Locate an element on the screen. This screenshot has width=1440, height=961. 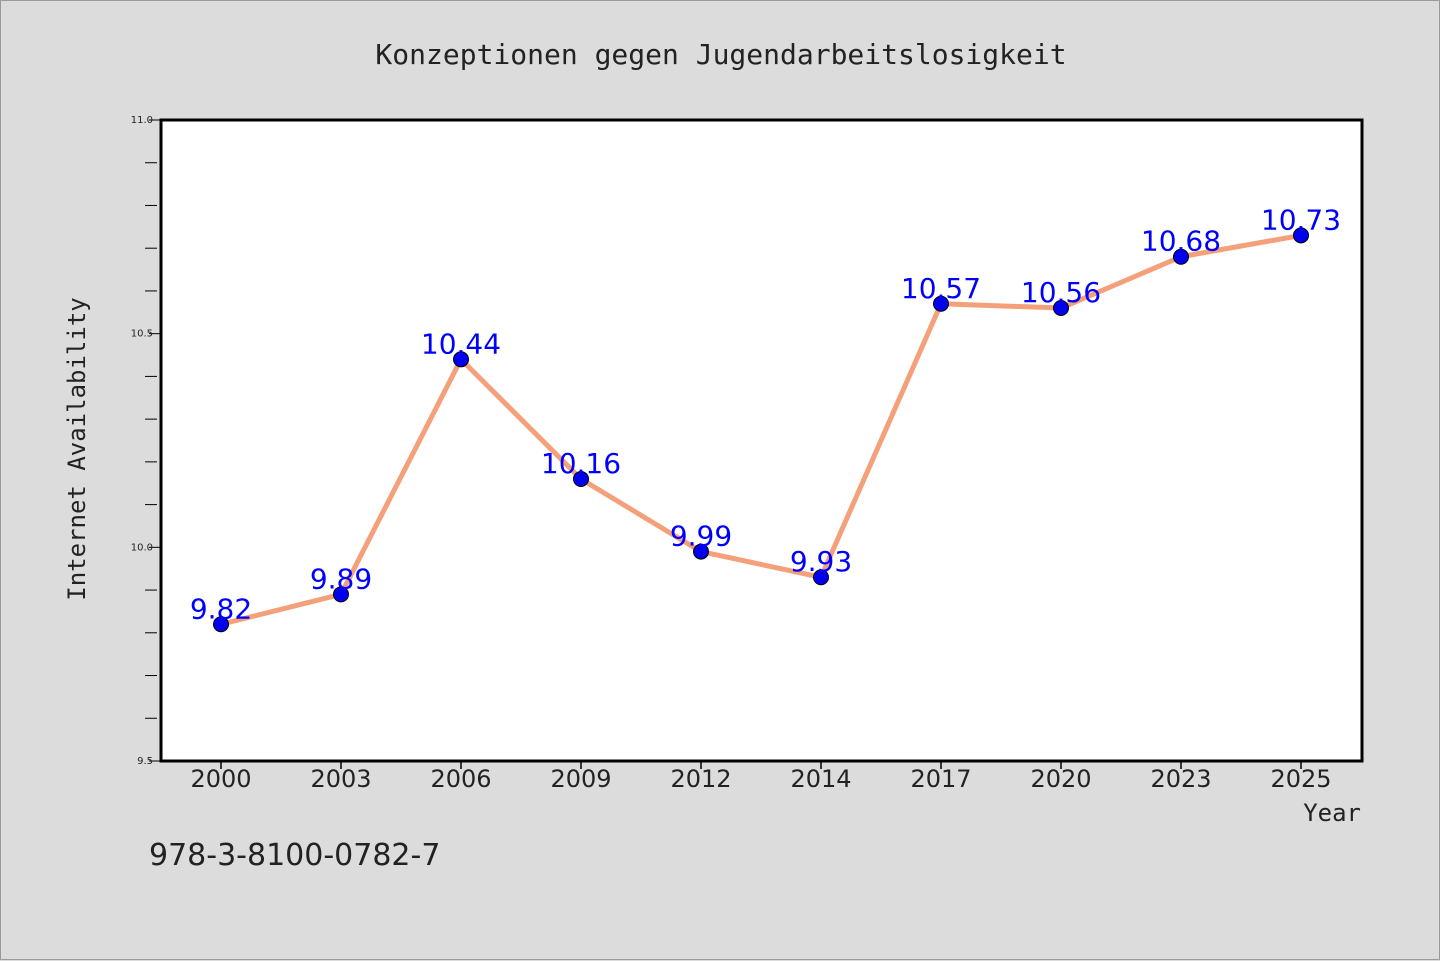
isbn-code: 978-3-8100-0782-7 is located at coordinates (294, 855).